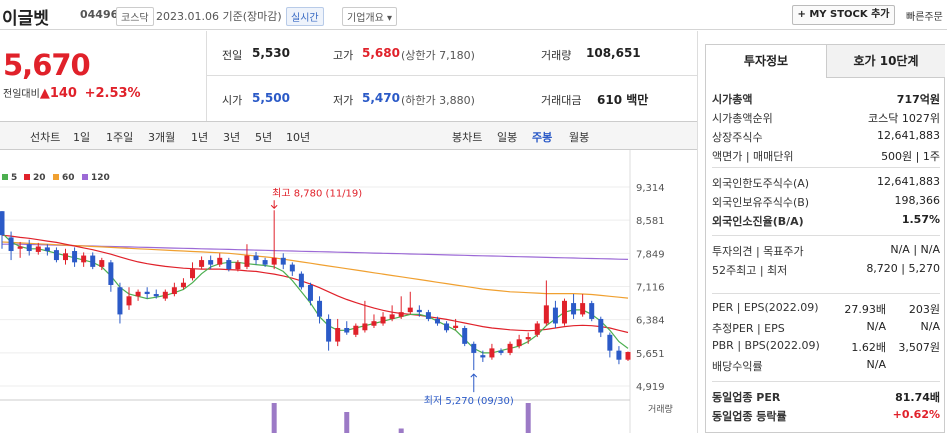  I want to click on tab-monthly: 월봉, so click(579, 137).